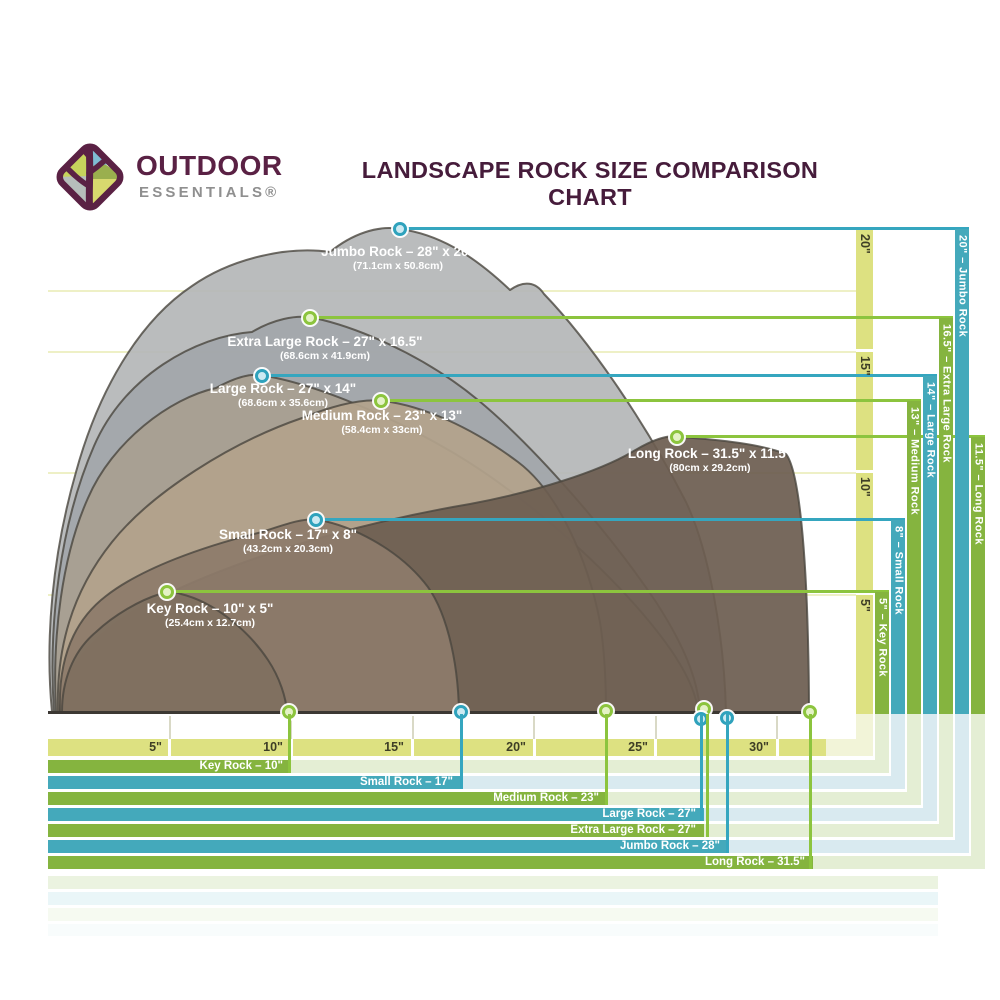 This screenshot has height=1000, width=1000. Describe the element at coordinates (865, 605) in the screenshot. I see `v-ruler-tick-5: 5"` at that location.